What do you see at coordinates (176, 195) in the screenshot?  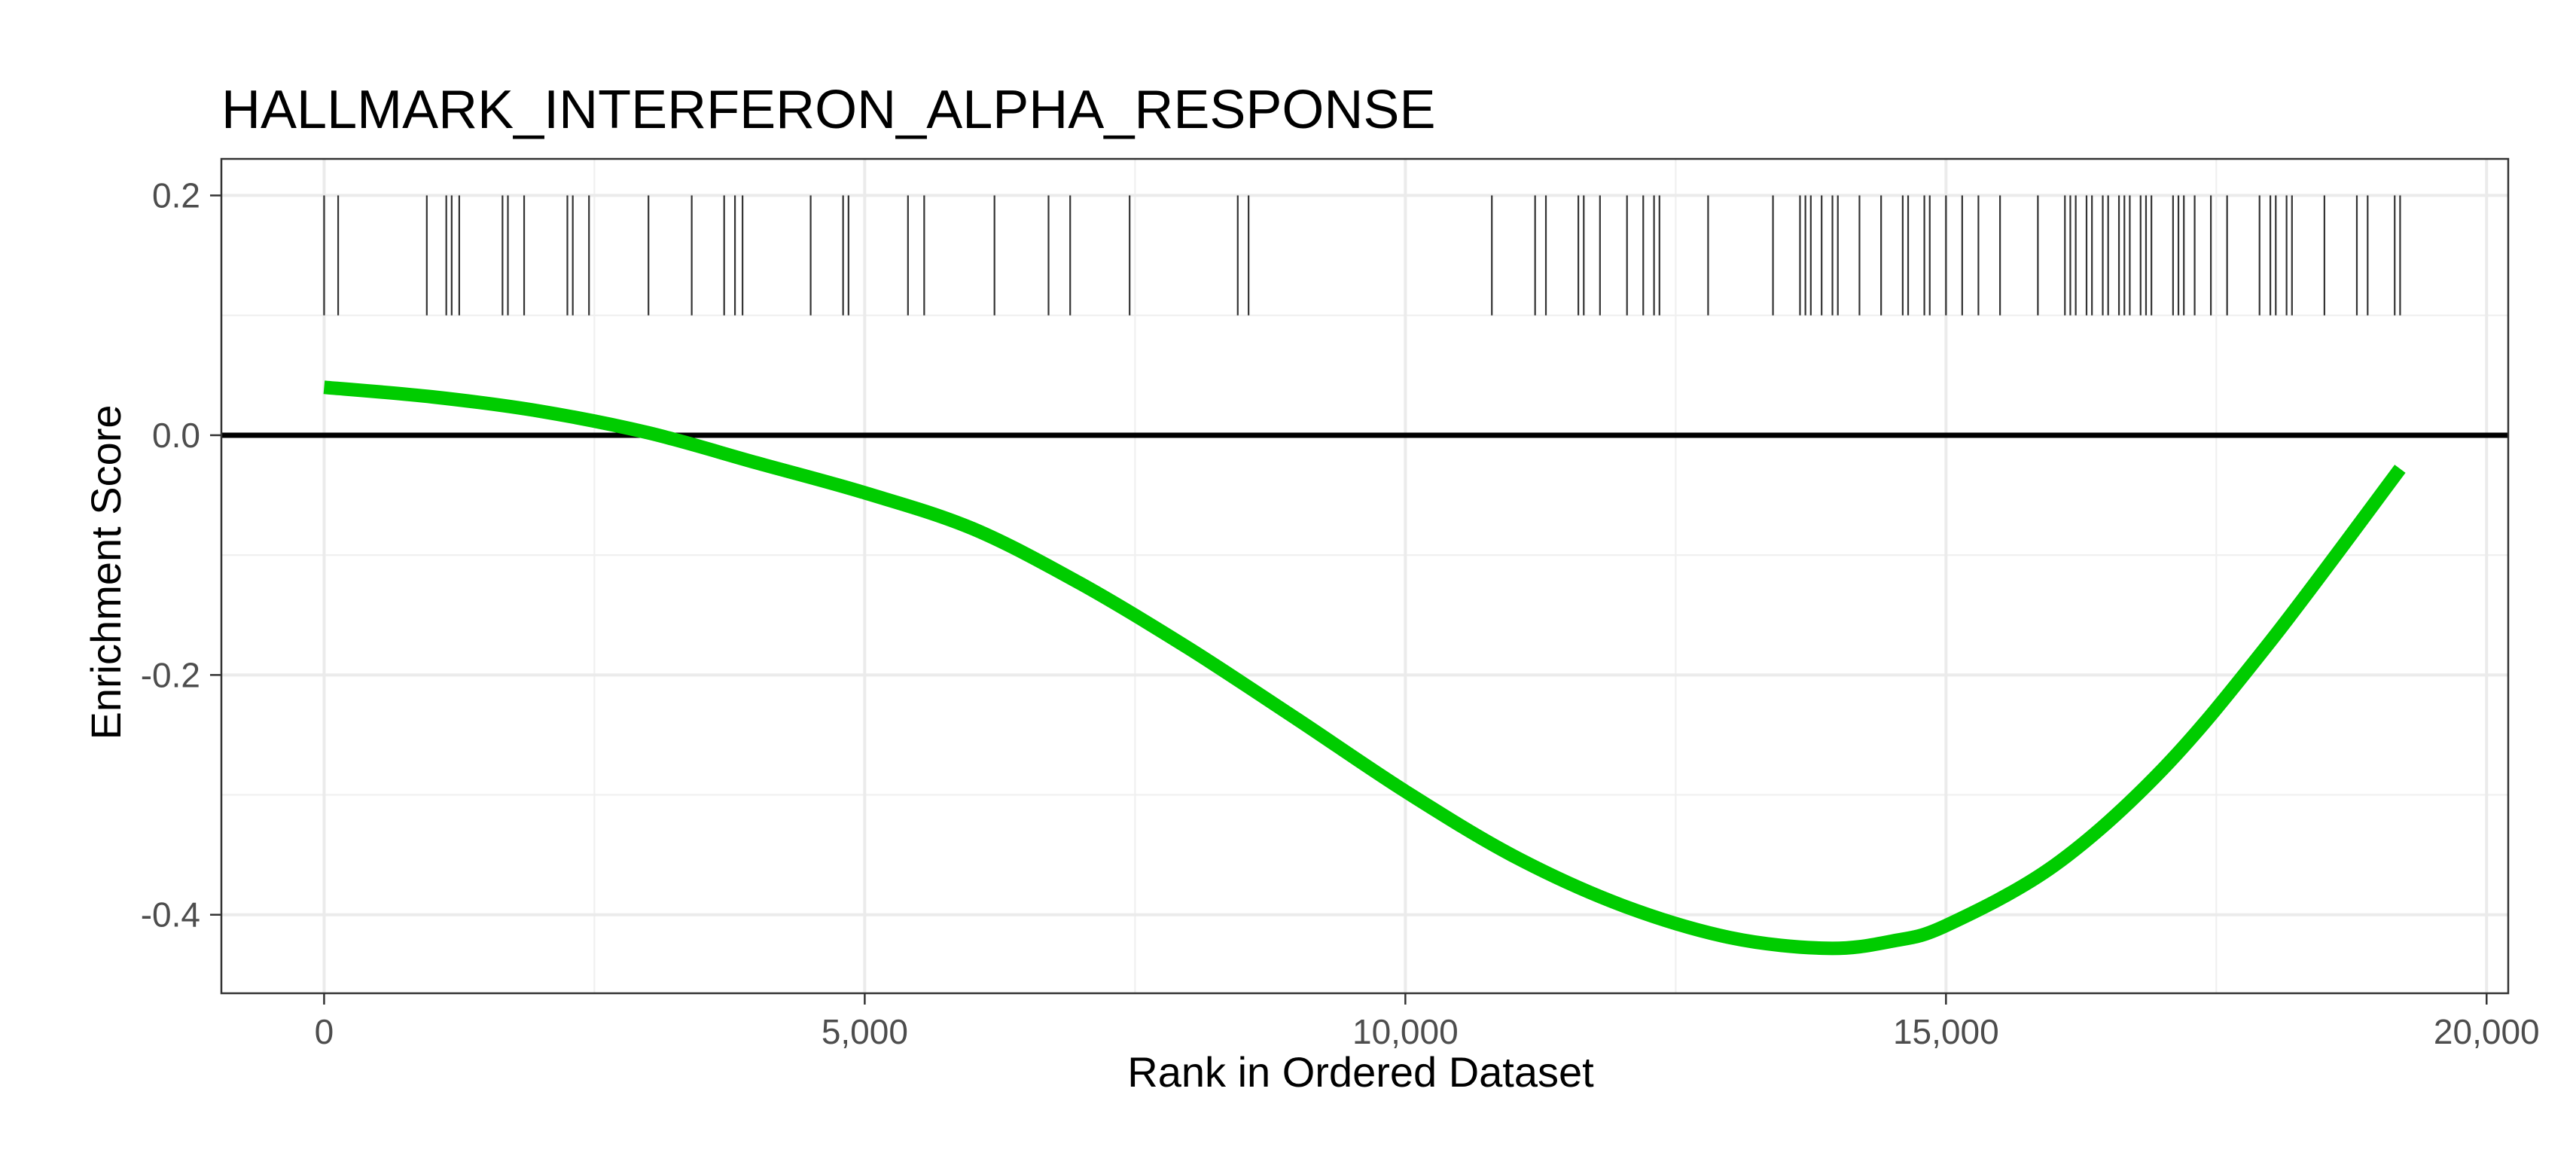 I see `y-tick-label: 0.2` at bounding box center [176, 195].